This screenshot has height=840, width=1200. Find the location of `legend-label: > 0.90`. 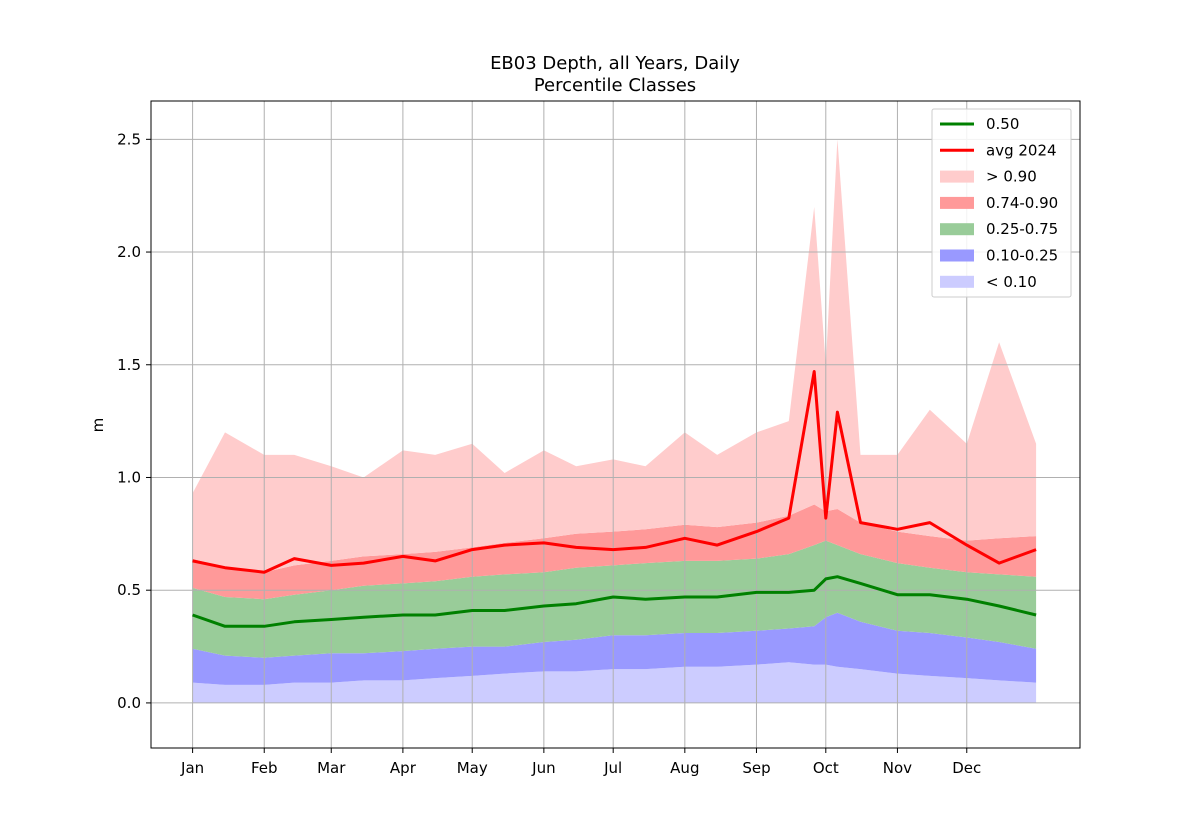

legend-label: > 0.90 is located at coordinates (1011, 177).